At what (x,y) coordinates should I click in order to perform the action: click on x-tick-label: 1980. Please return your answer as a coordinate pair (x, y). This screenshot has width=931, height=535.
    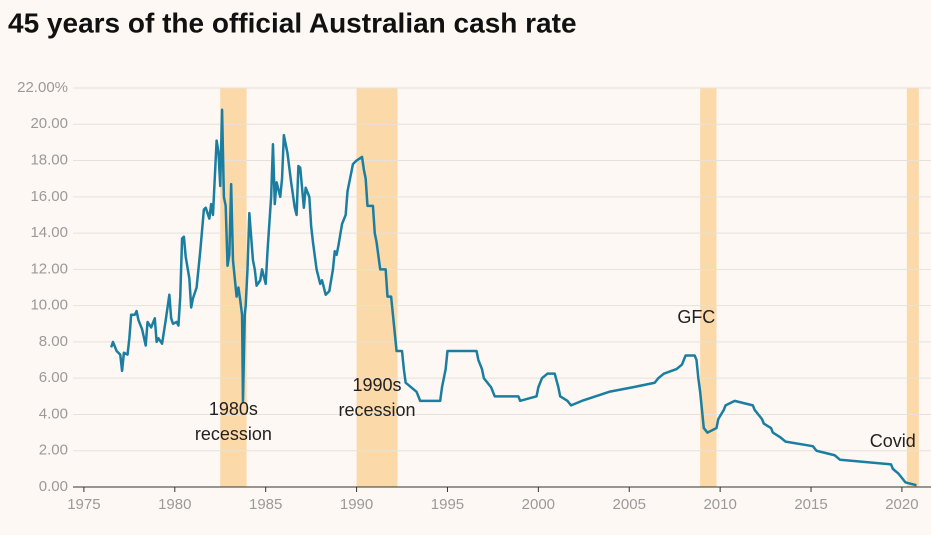
    Looking at the image, I should click on (174, 504).